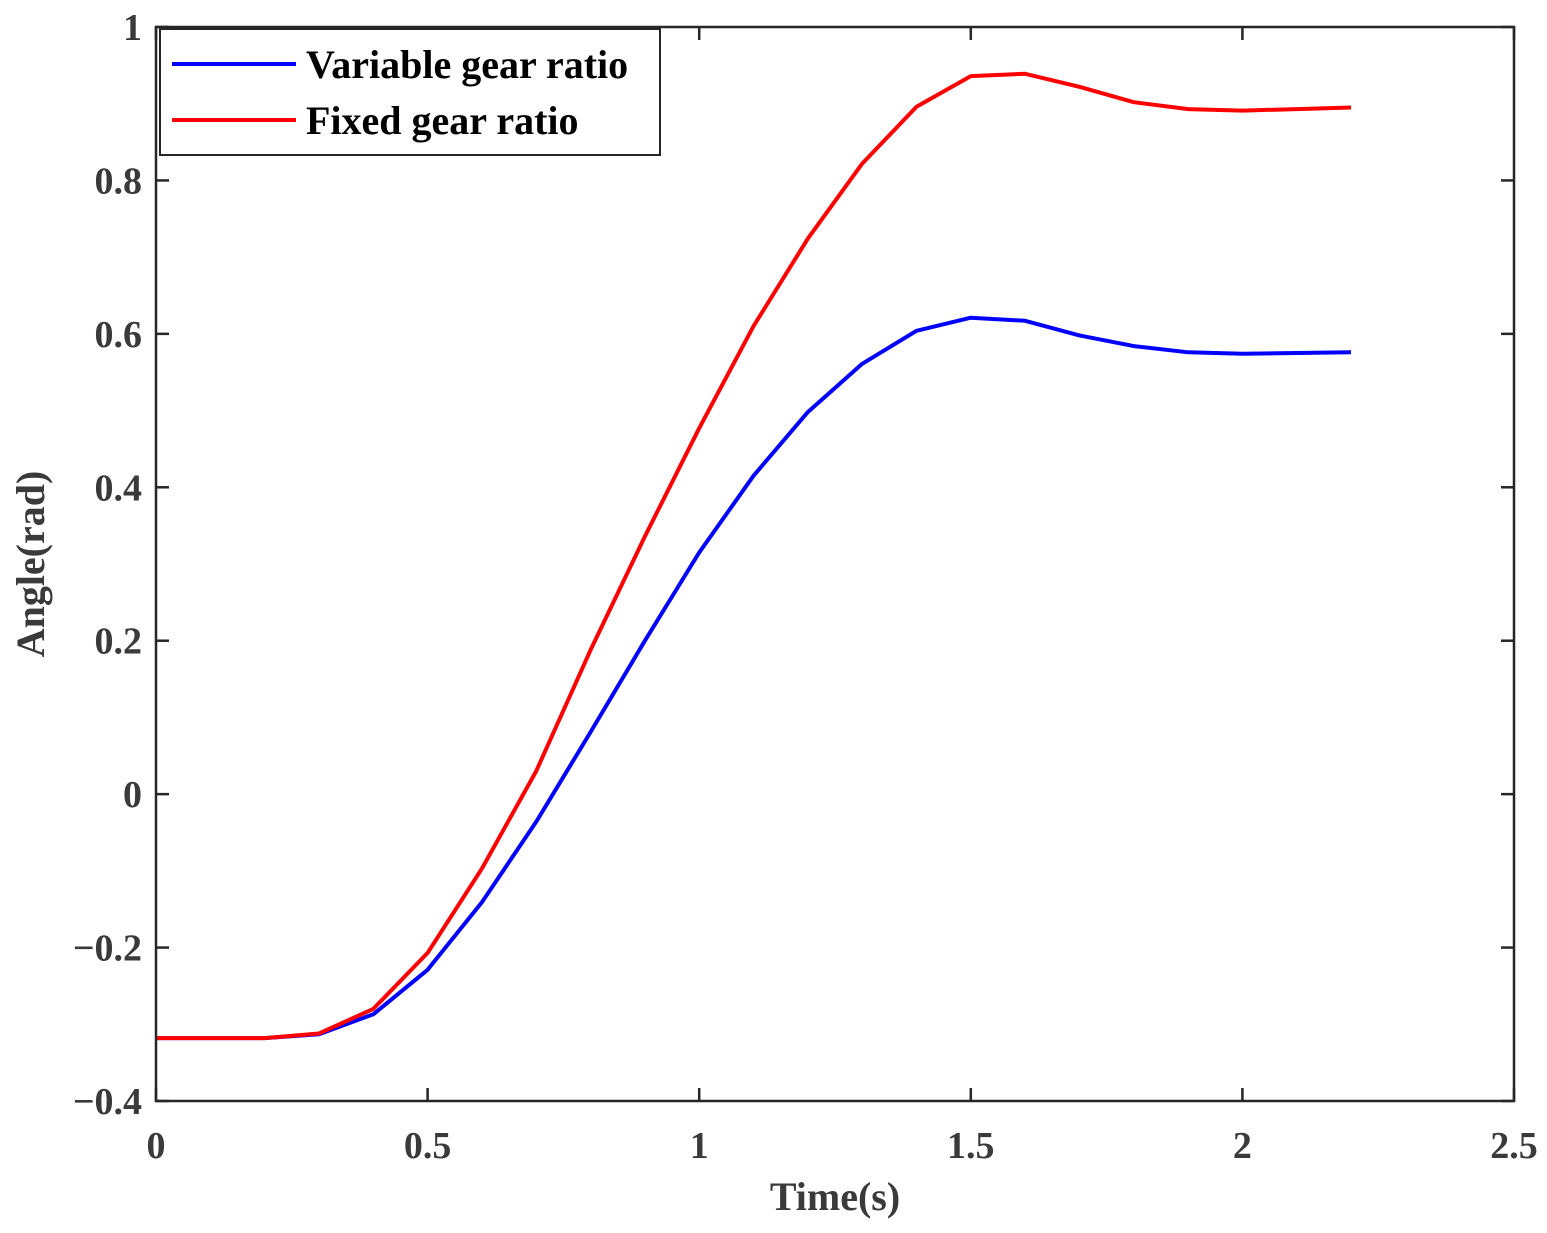 The width and height of the screenshot is (1547, 1233). Describe the element at coordinates (132, 795) in the screenshot. I see `y-tick-label: 0` at that location.